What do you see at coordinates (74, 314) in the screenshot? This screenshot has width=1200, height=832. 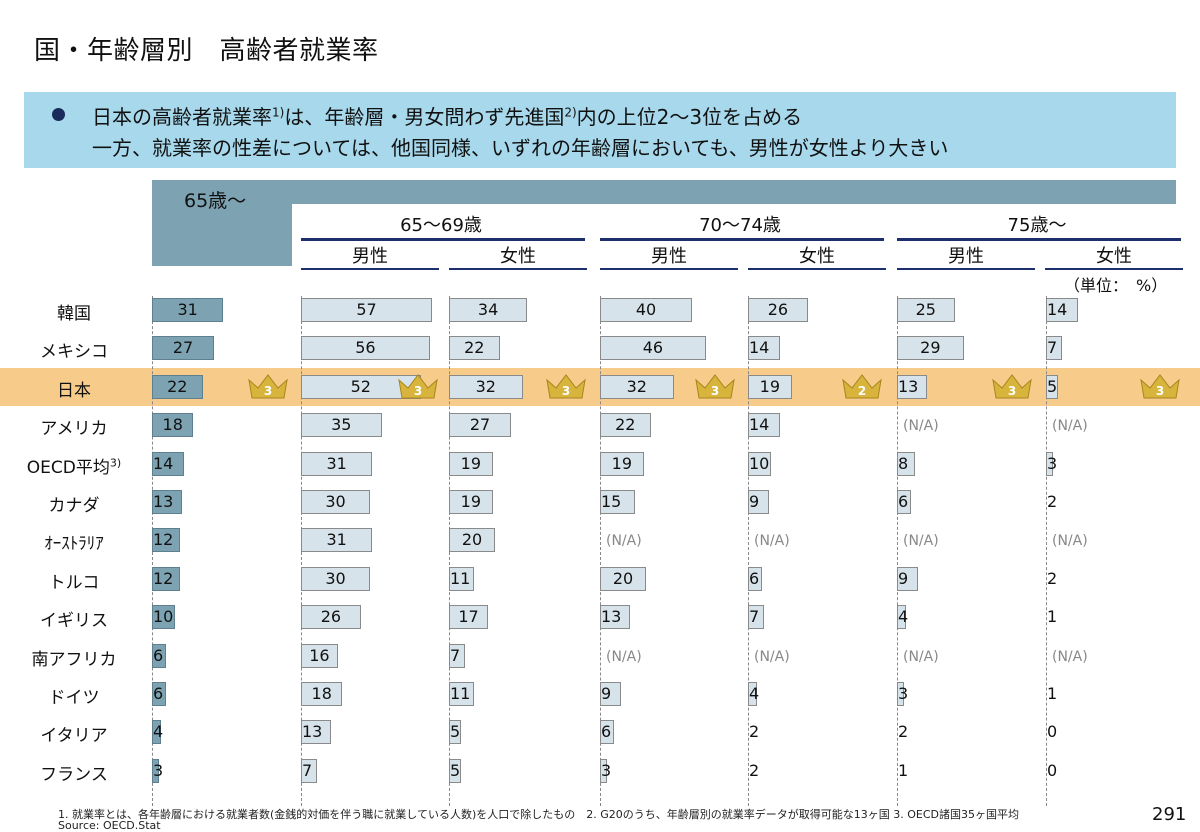 I see `country-label: 韓国` at bounding box center [74, 314].